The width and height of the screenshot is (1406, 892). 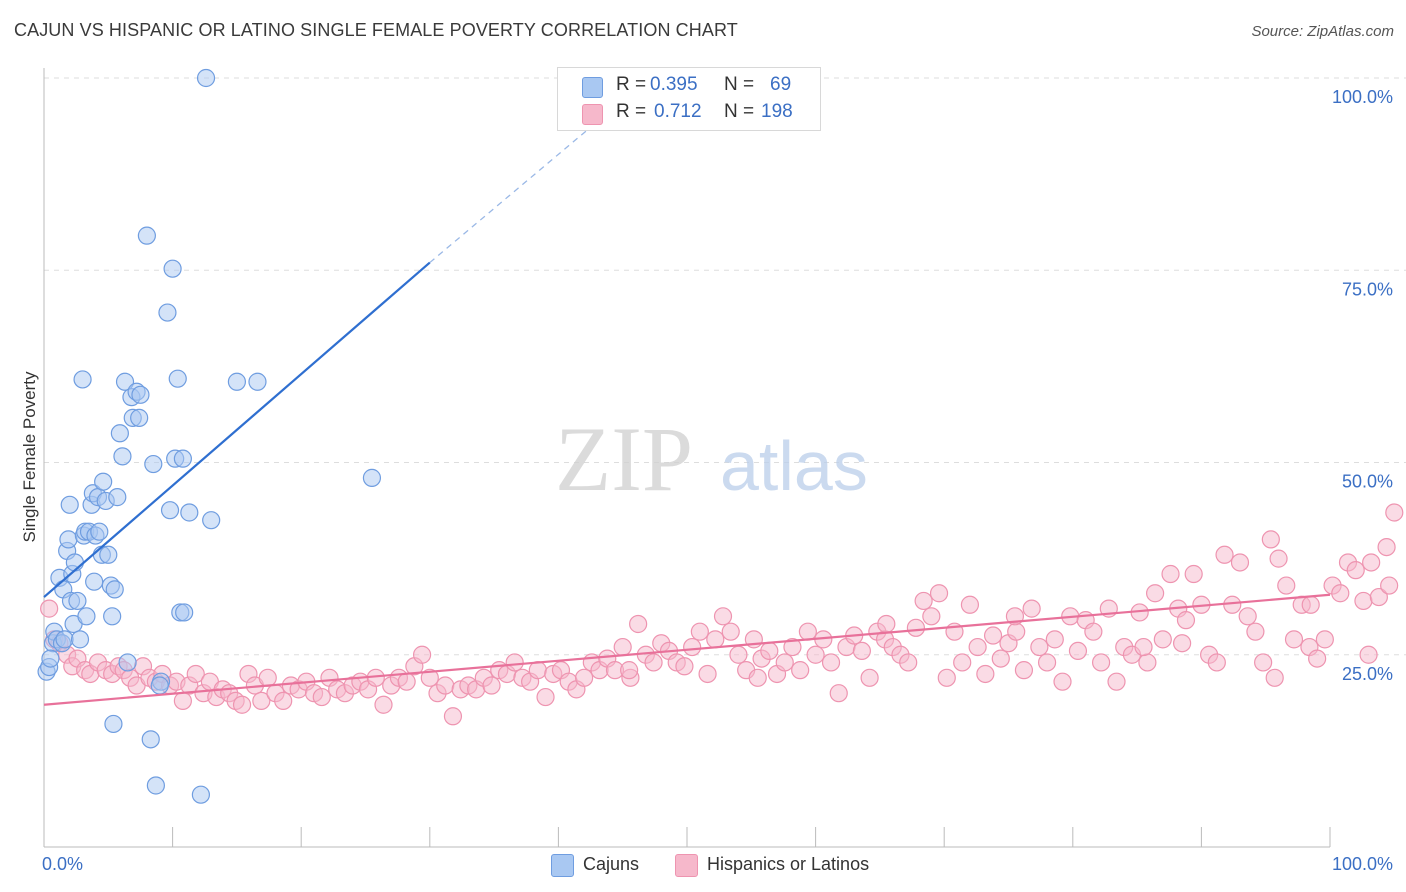 I want to click on x-tick-label: 0.0%, so click(x=62, y=864).